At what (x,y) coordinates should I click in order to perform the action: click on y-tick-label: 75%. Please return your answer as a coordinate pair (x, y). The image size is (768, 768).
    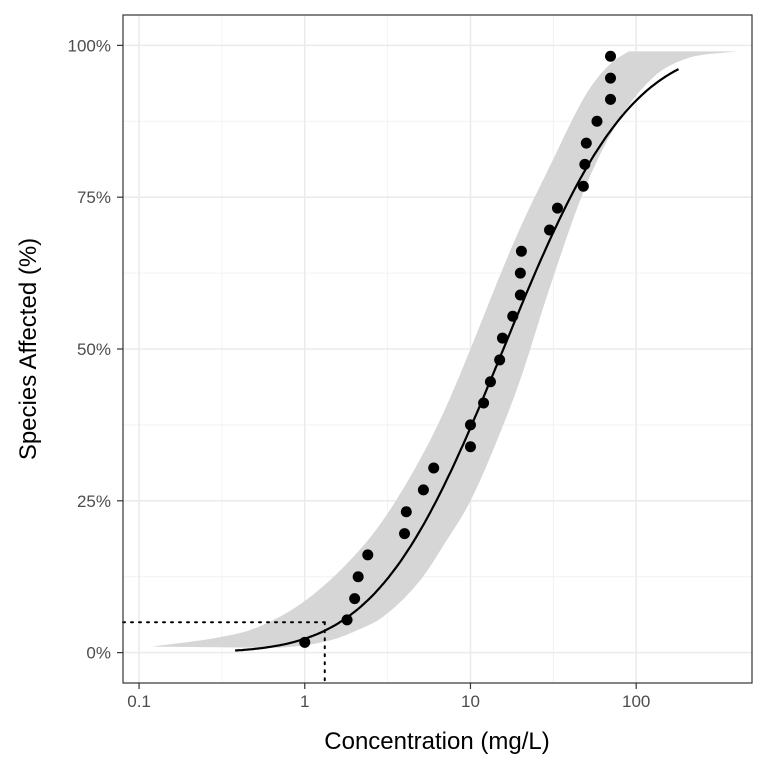
    Looking at the image, I should click on (94, 197).